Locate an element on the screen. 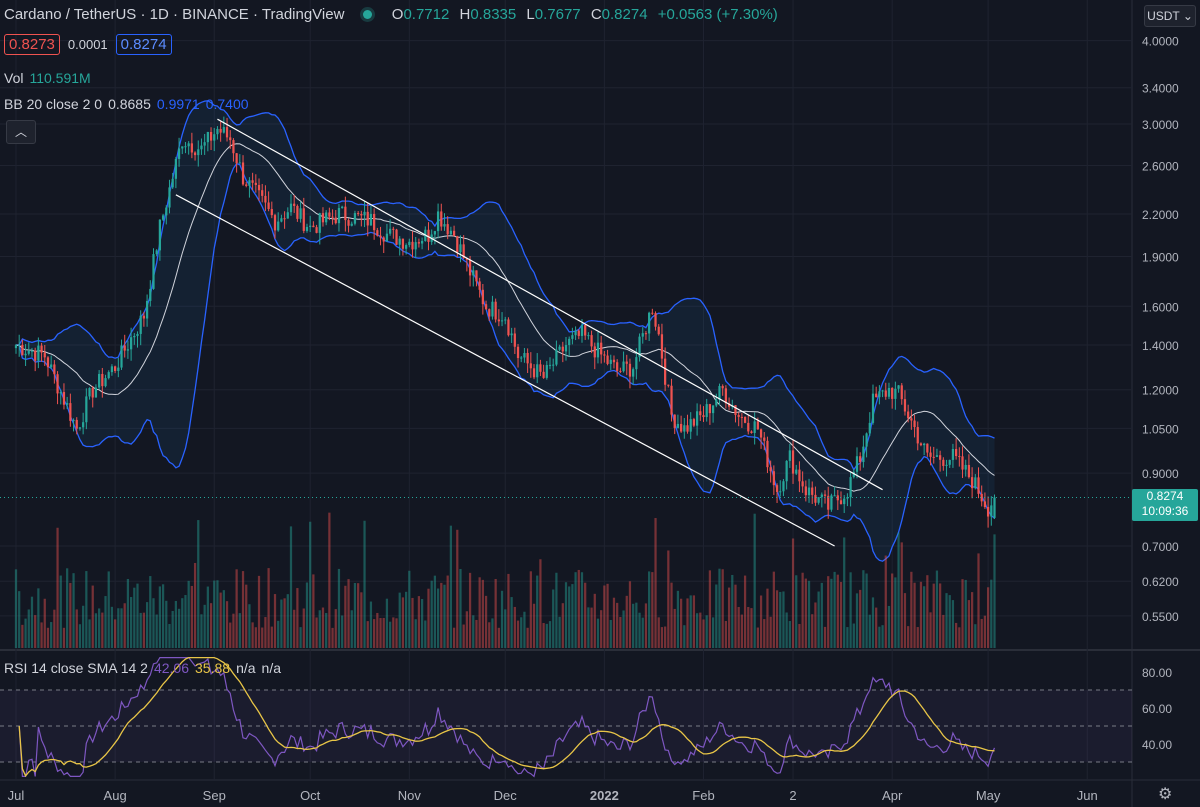 The width and height of the screenshot is (1200, 807). volume-legend: Vol 110.591M is located at coordinates (47, 78).